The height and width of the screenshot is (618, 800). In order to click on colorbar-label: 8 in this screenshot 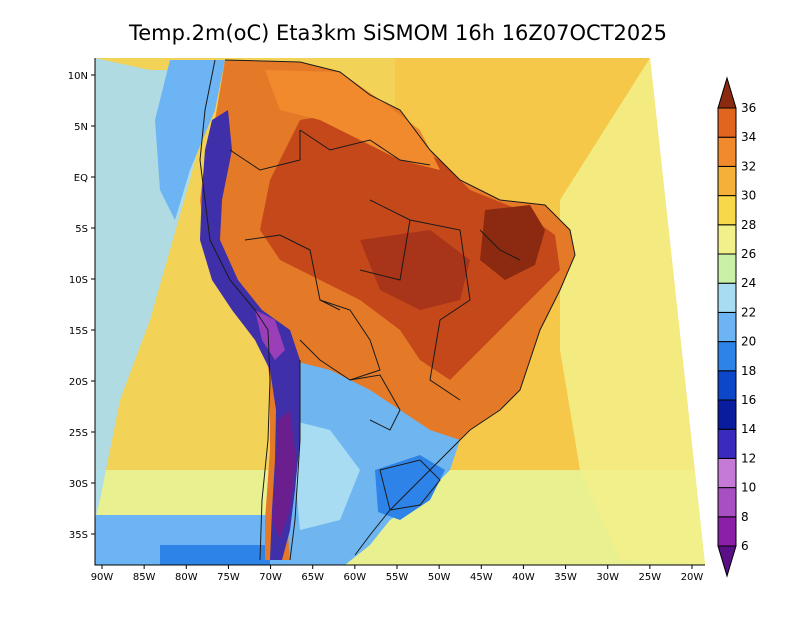, I will do `click(745, 517)`.